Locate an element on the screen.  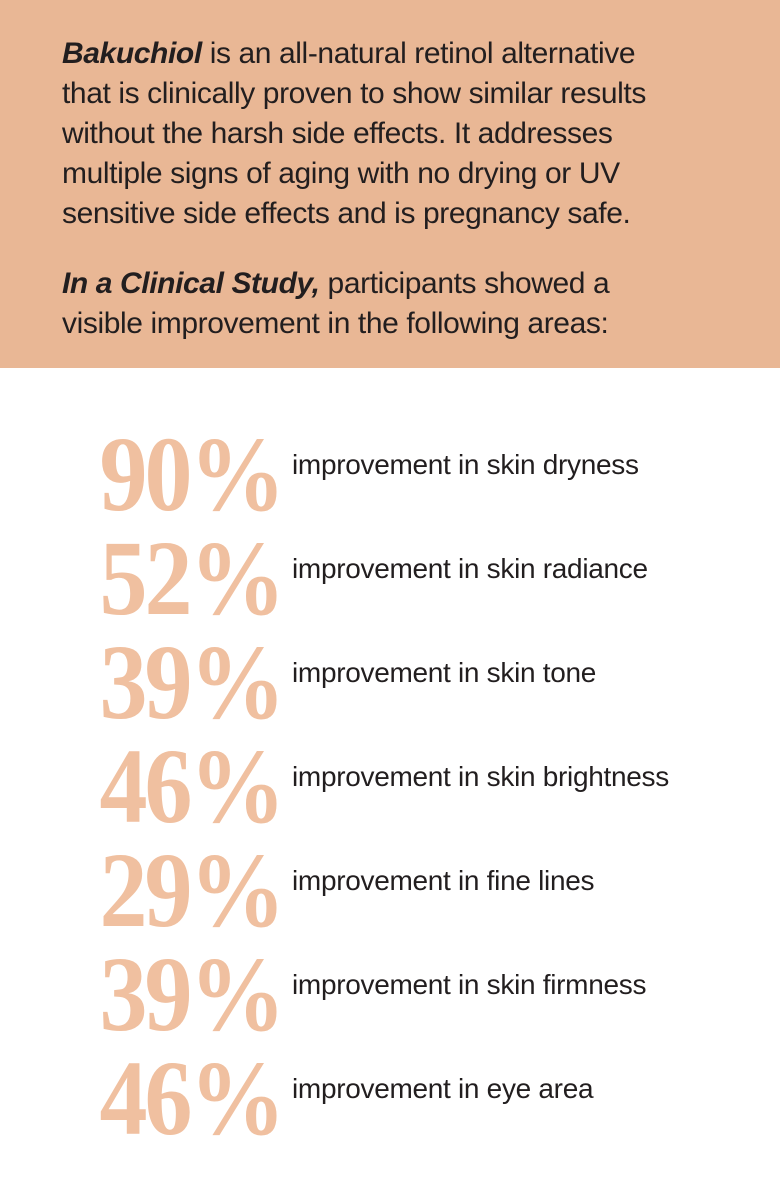
stat-row: 39% improvement in skin firmness is located at coordinates (390, 993).